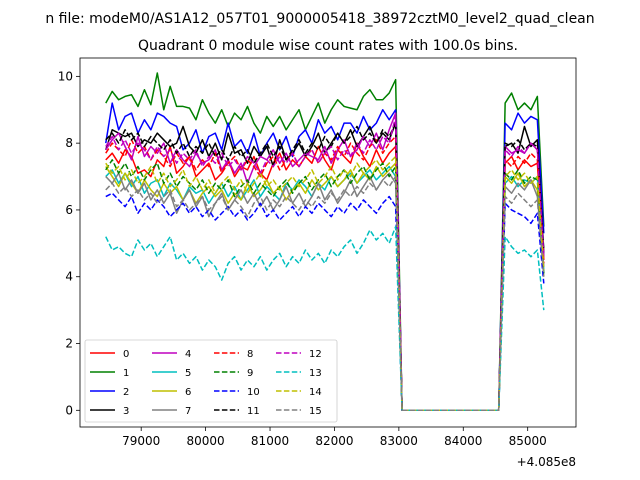 This screenshot has height=480, width=640. Describe the element at coordinates (69, 410) in the screenshot. I see `y-tick-label: 0` at that location.